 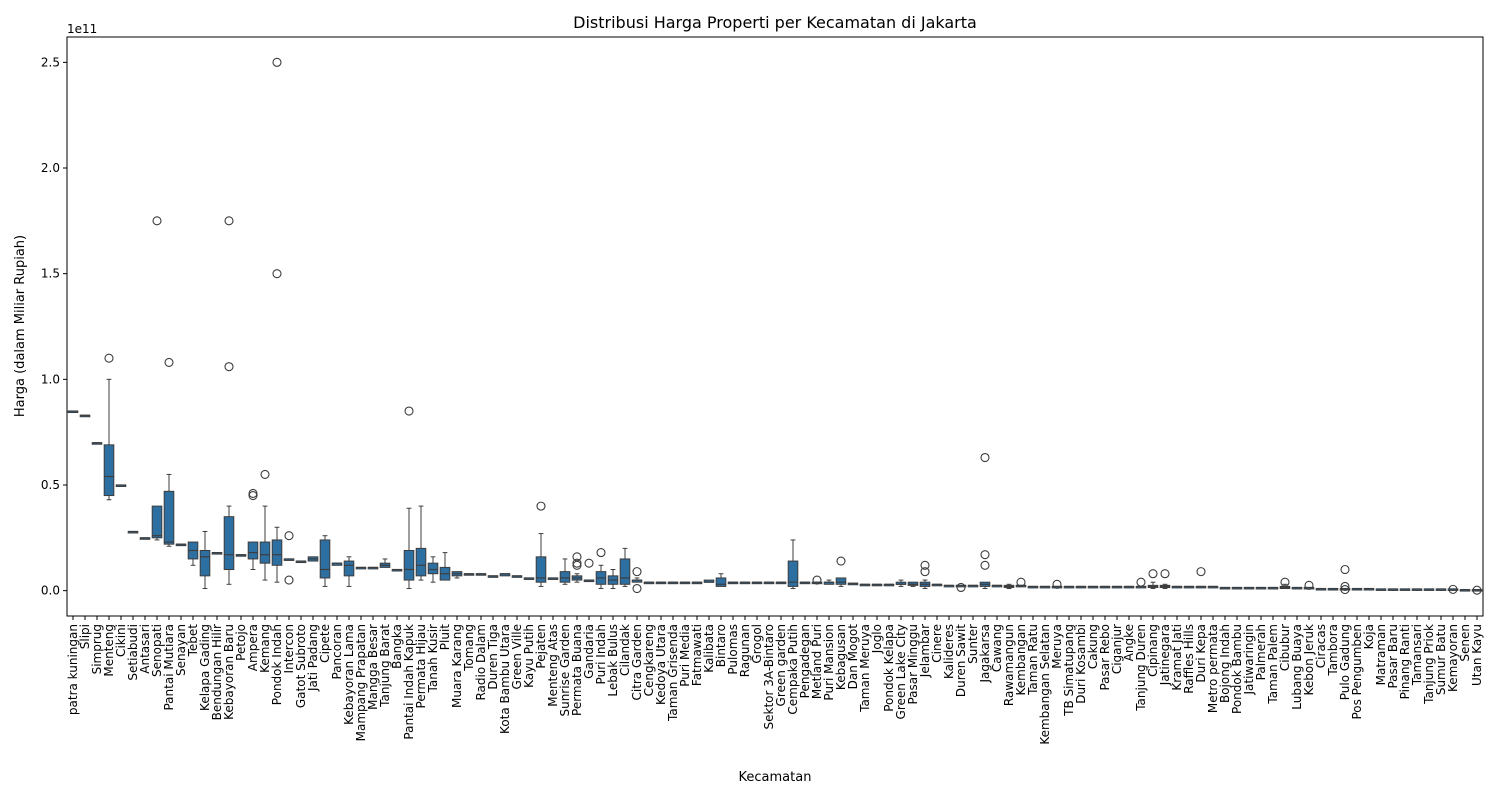 What do you see at coordinates (637, 662) in the screenshot?
I see `x-tick-label: Citra Garden` at bounding box center [637, 662].